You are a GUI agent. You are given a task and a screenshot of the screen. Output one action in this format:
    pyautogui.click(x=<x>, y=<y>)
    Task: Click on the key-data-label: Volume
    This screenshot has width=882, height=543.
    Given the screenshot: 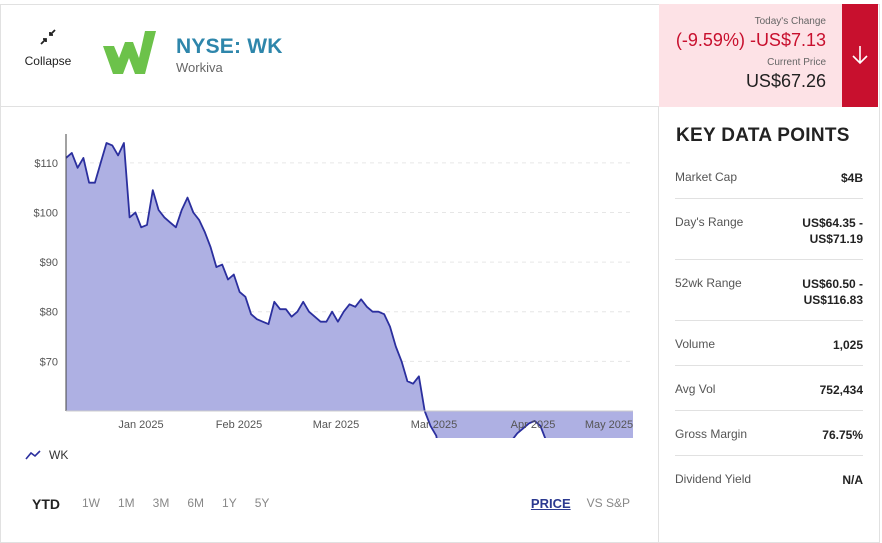 What is the action you would take?
    pyautogui.click(x=695, y=344)
    